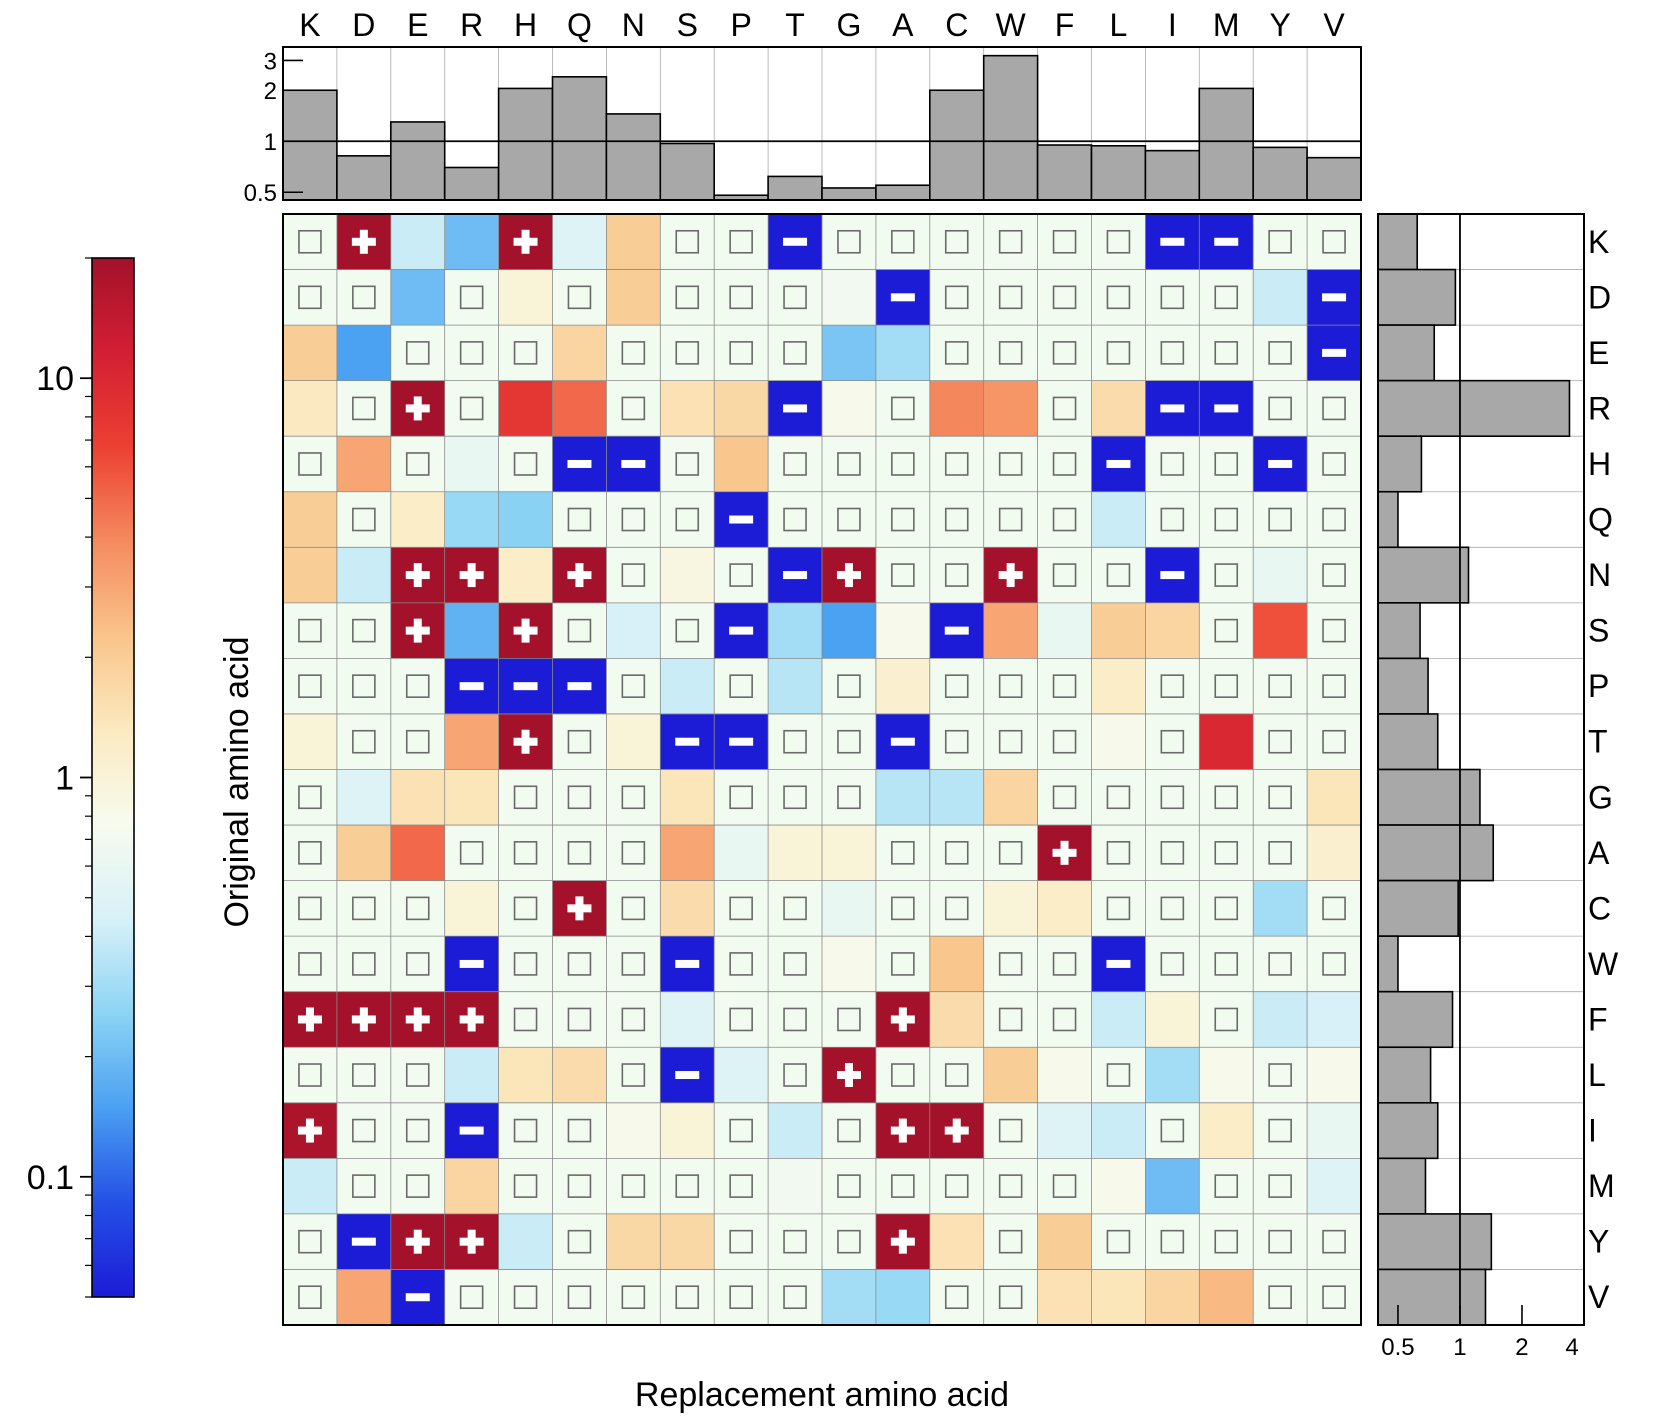 This screenshot has height=1417, width=1653. I want to click on cell-M-N-empty-marker, so click(633, 1186).